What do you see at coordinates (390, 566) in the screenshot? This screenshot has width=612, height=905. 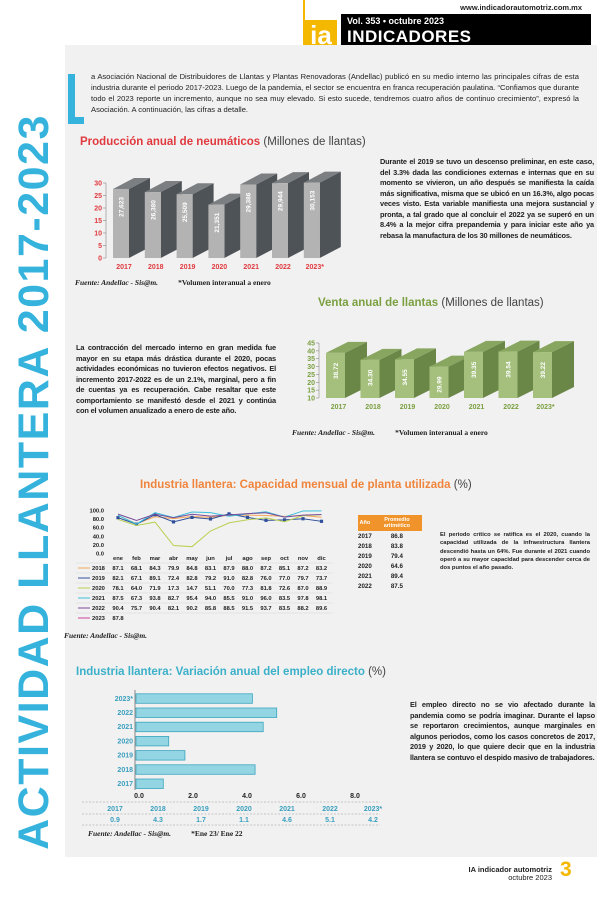 I see `table-row: 2020 64.6` at bounding box center [390, 566].